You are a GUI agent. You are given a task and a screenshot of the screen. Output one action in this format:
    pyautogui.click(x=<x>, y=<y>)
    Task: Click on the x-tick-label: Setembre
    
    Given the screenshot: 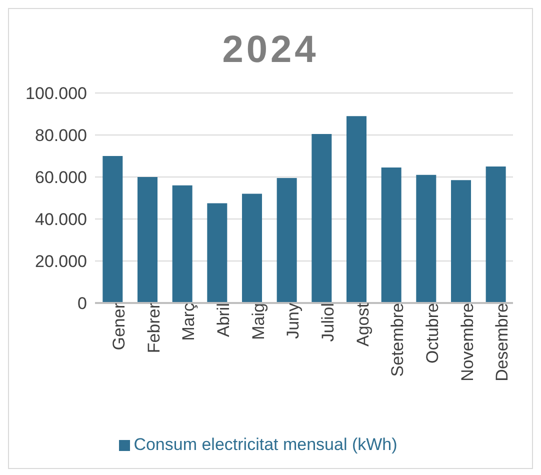 What is the action you would take?
    pyautogui.click(x=398, y=340)
    